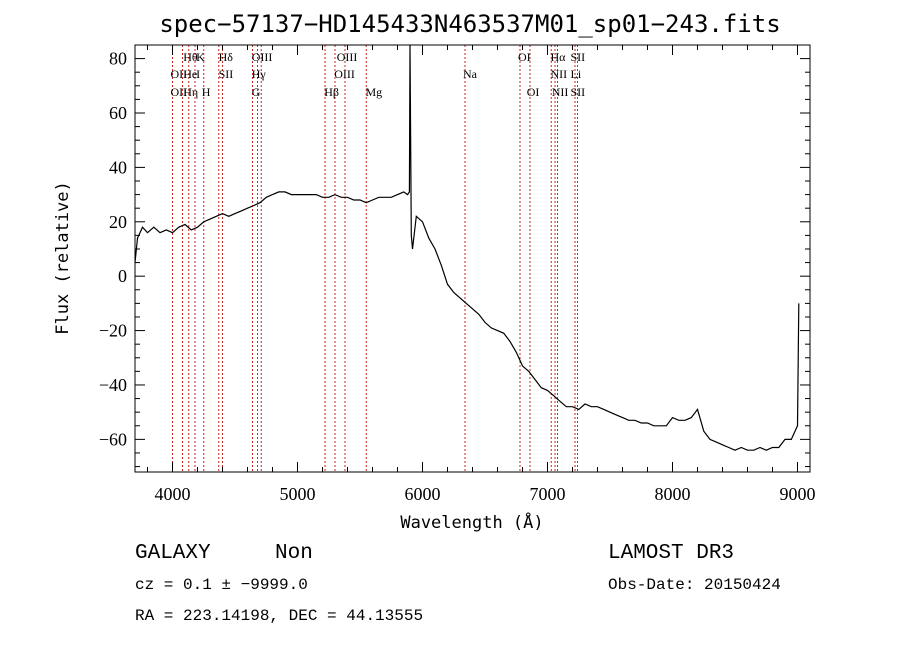 The image size is (900, 649). I want to click on spectral-line-label-4: Hη, so click(190, 92).